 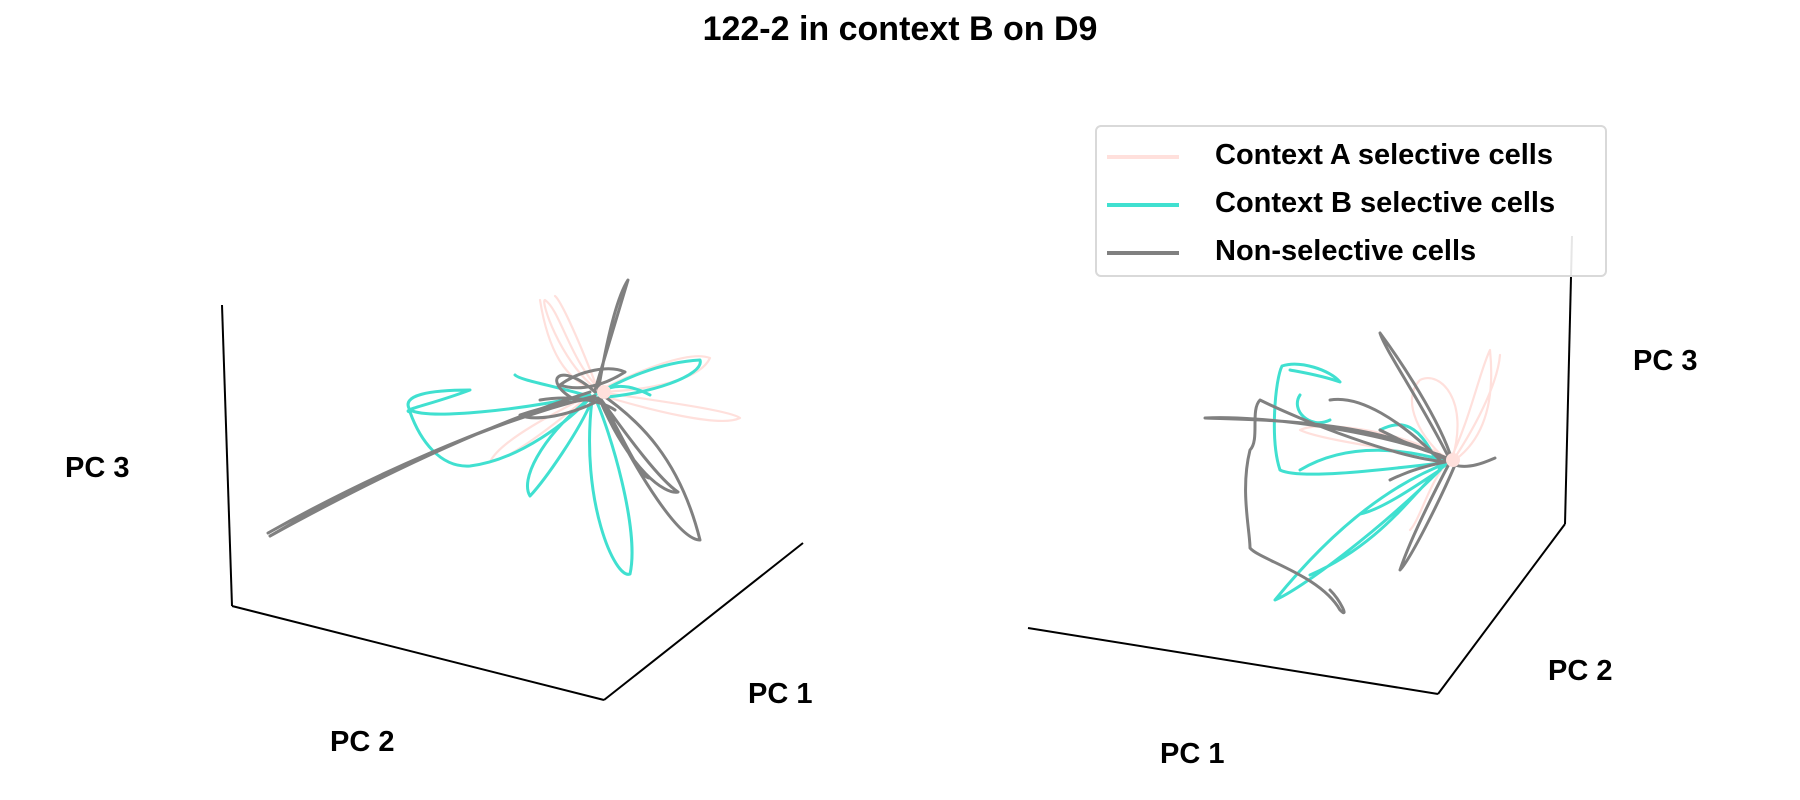 What do you see at coordinates (1501, 609) in the screenshot?
I see `right-axis-pc2` at bounding box center [1501, 609].